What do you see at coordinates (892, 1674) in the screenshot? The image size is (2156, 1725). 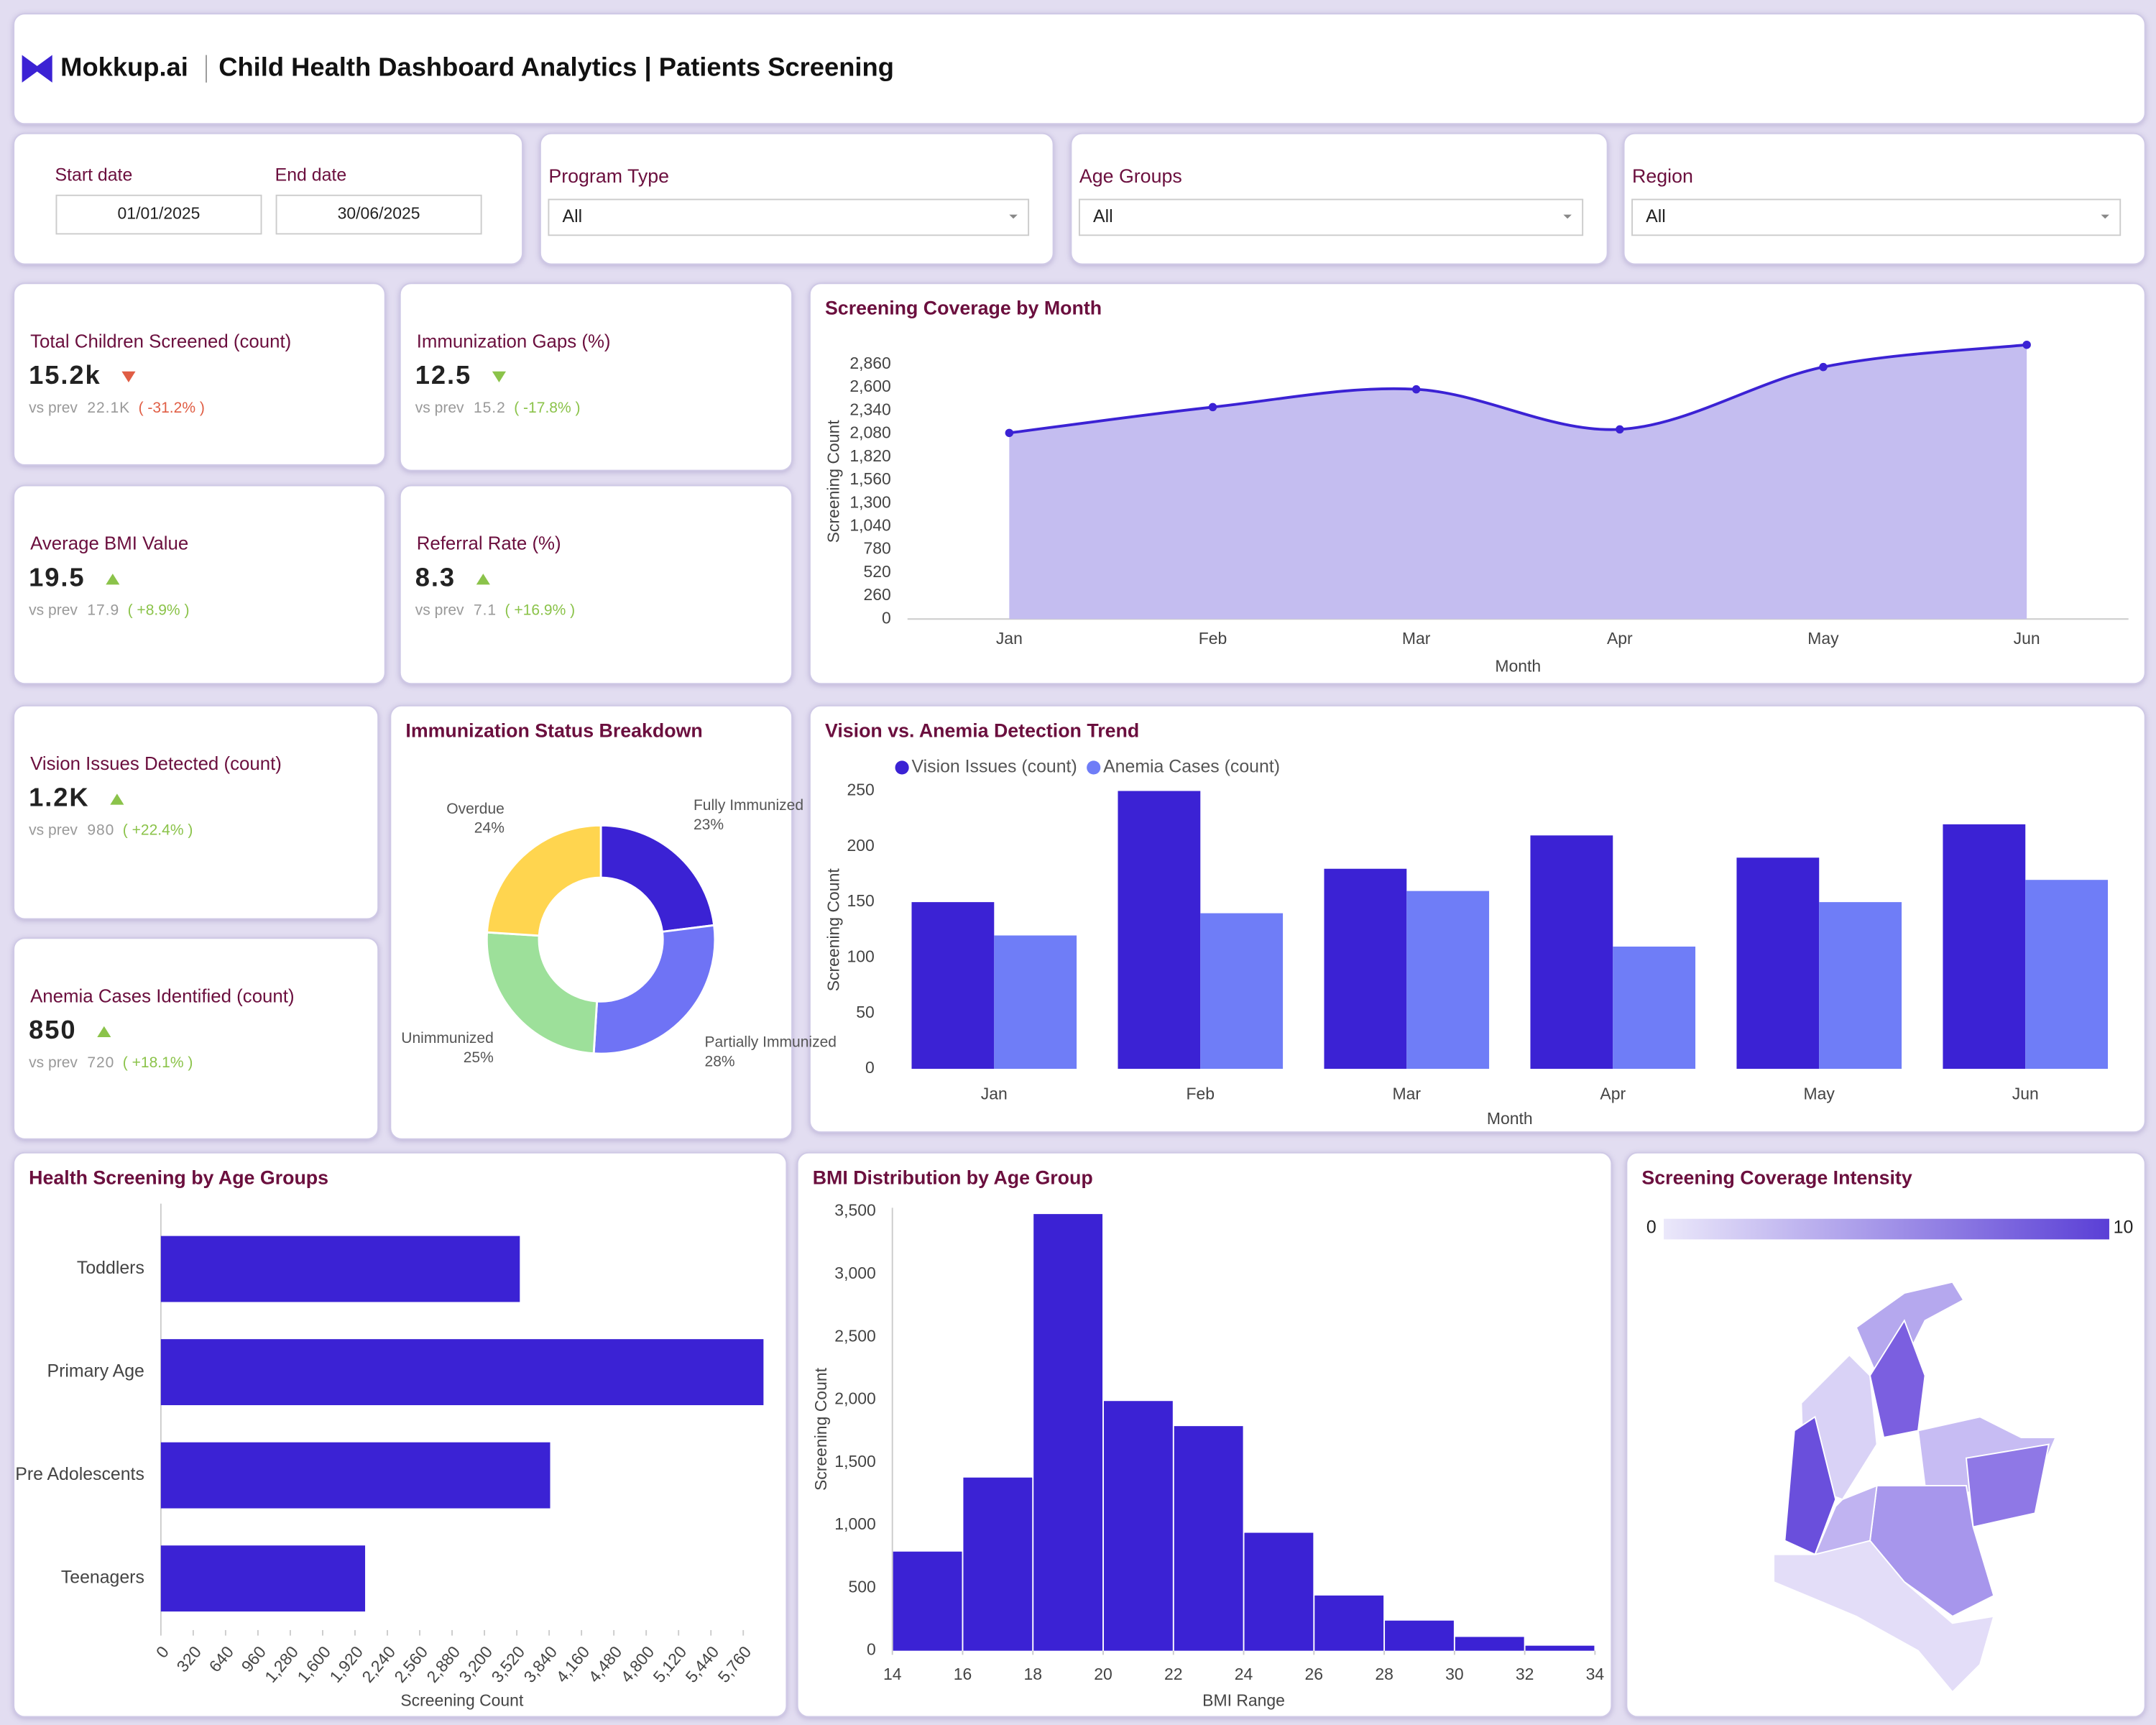 I see `x-tick-label: 14` at bounding box center [892, 1674].